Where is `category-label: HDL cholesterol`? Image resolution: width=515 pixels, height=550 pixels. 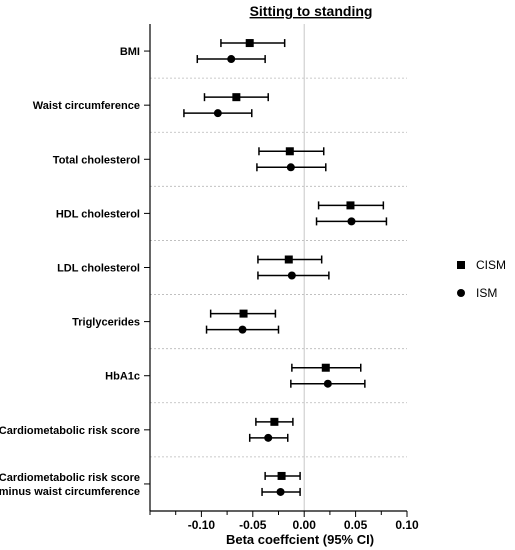 category-label: HDL cholesterol is located at coordinates (98, 214).